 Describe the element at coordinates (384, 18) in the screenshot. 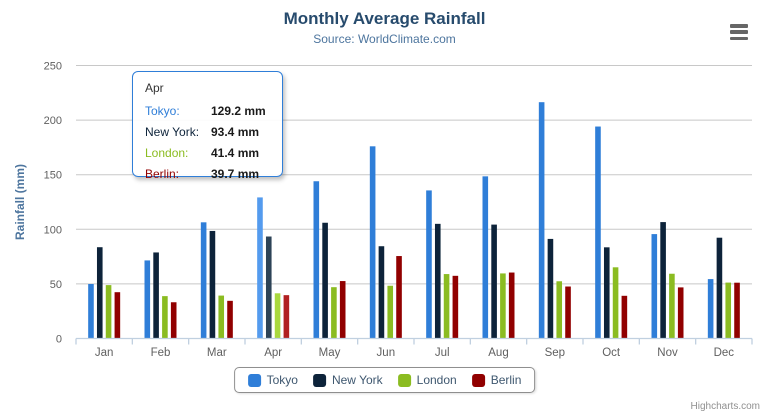

I see `chart-title: Monthly Average Rainfall` at that location.